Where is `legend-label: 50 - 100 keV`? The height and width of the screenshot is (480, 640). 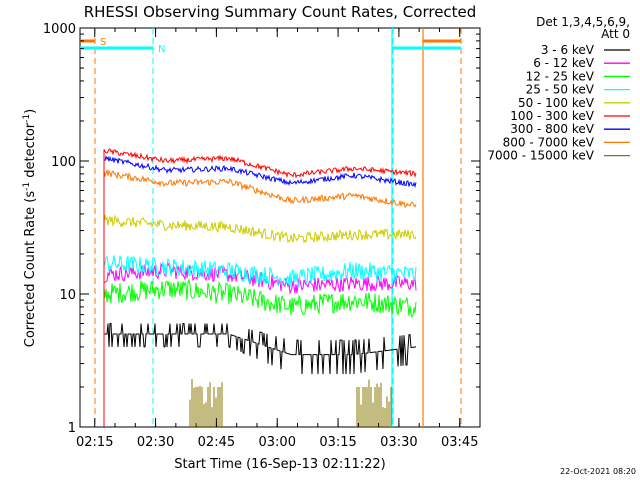
legend-label: 50 - 100 keV is located at coordinates (556, 103).